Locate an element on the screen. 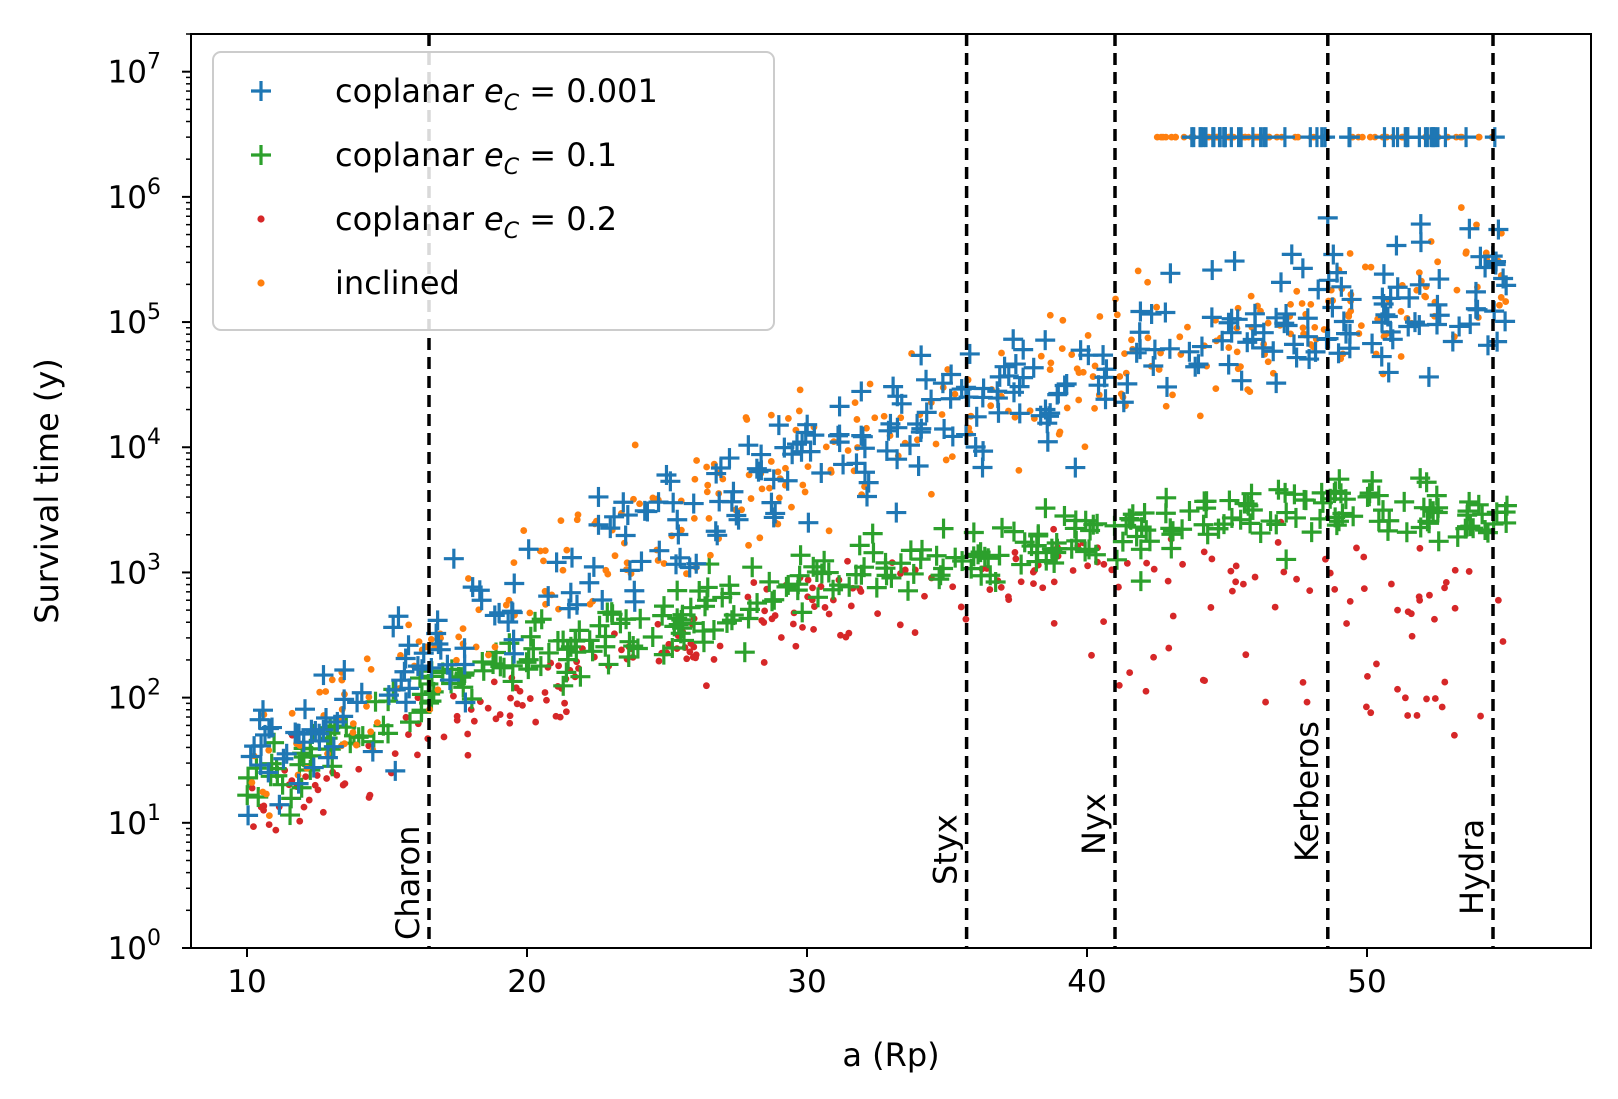 Image resolution: width=1618 pixels, height=1099 pixels. y-tick-label: 100 is located at coordinates (134, 946).